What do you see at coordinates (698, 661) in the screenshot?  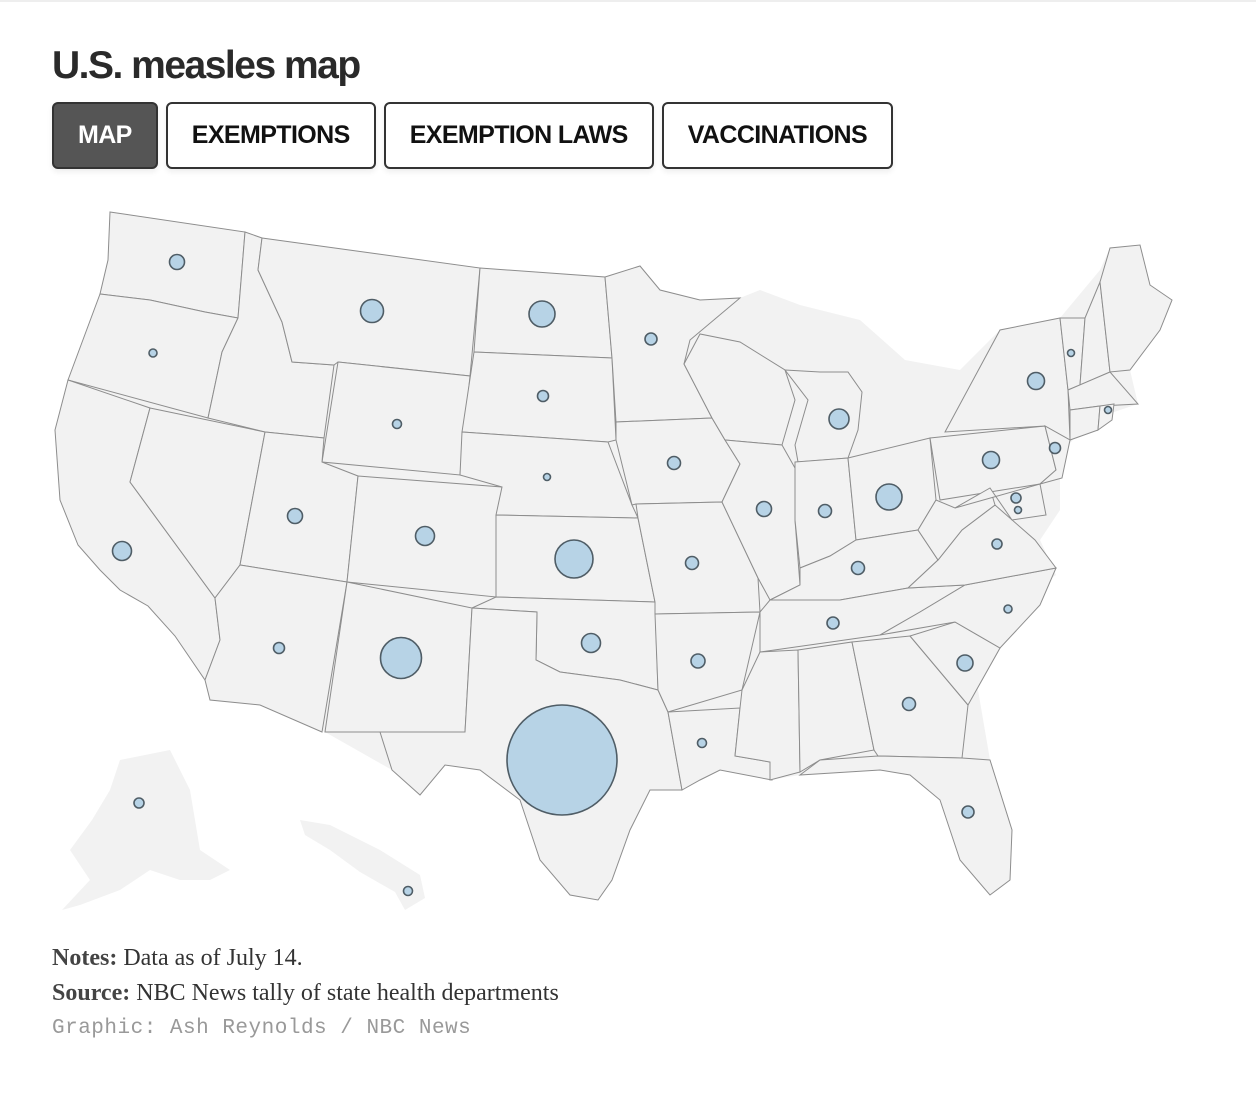 I see `bubble-arkansas` at bounding box center [698, 661].